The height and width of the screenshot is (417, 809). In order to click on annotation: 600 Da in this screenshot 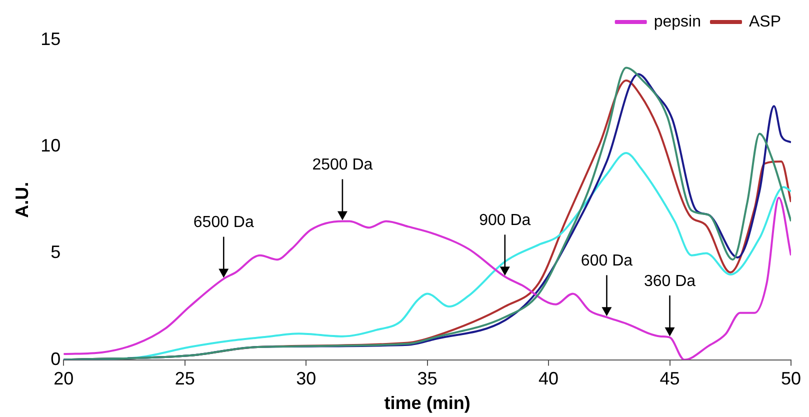, I will do `click(606, 261)`.